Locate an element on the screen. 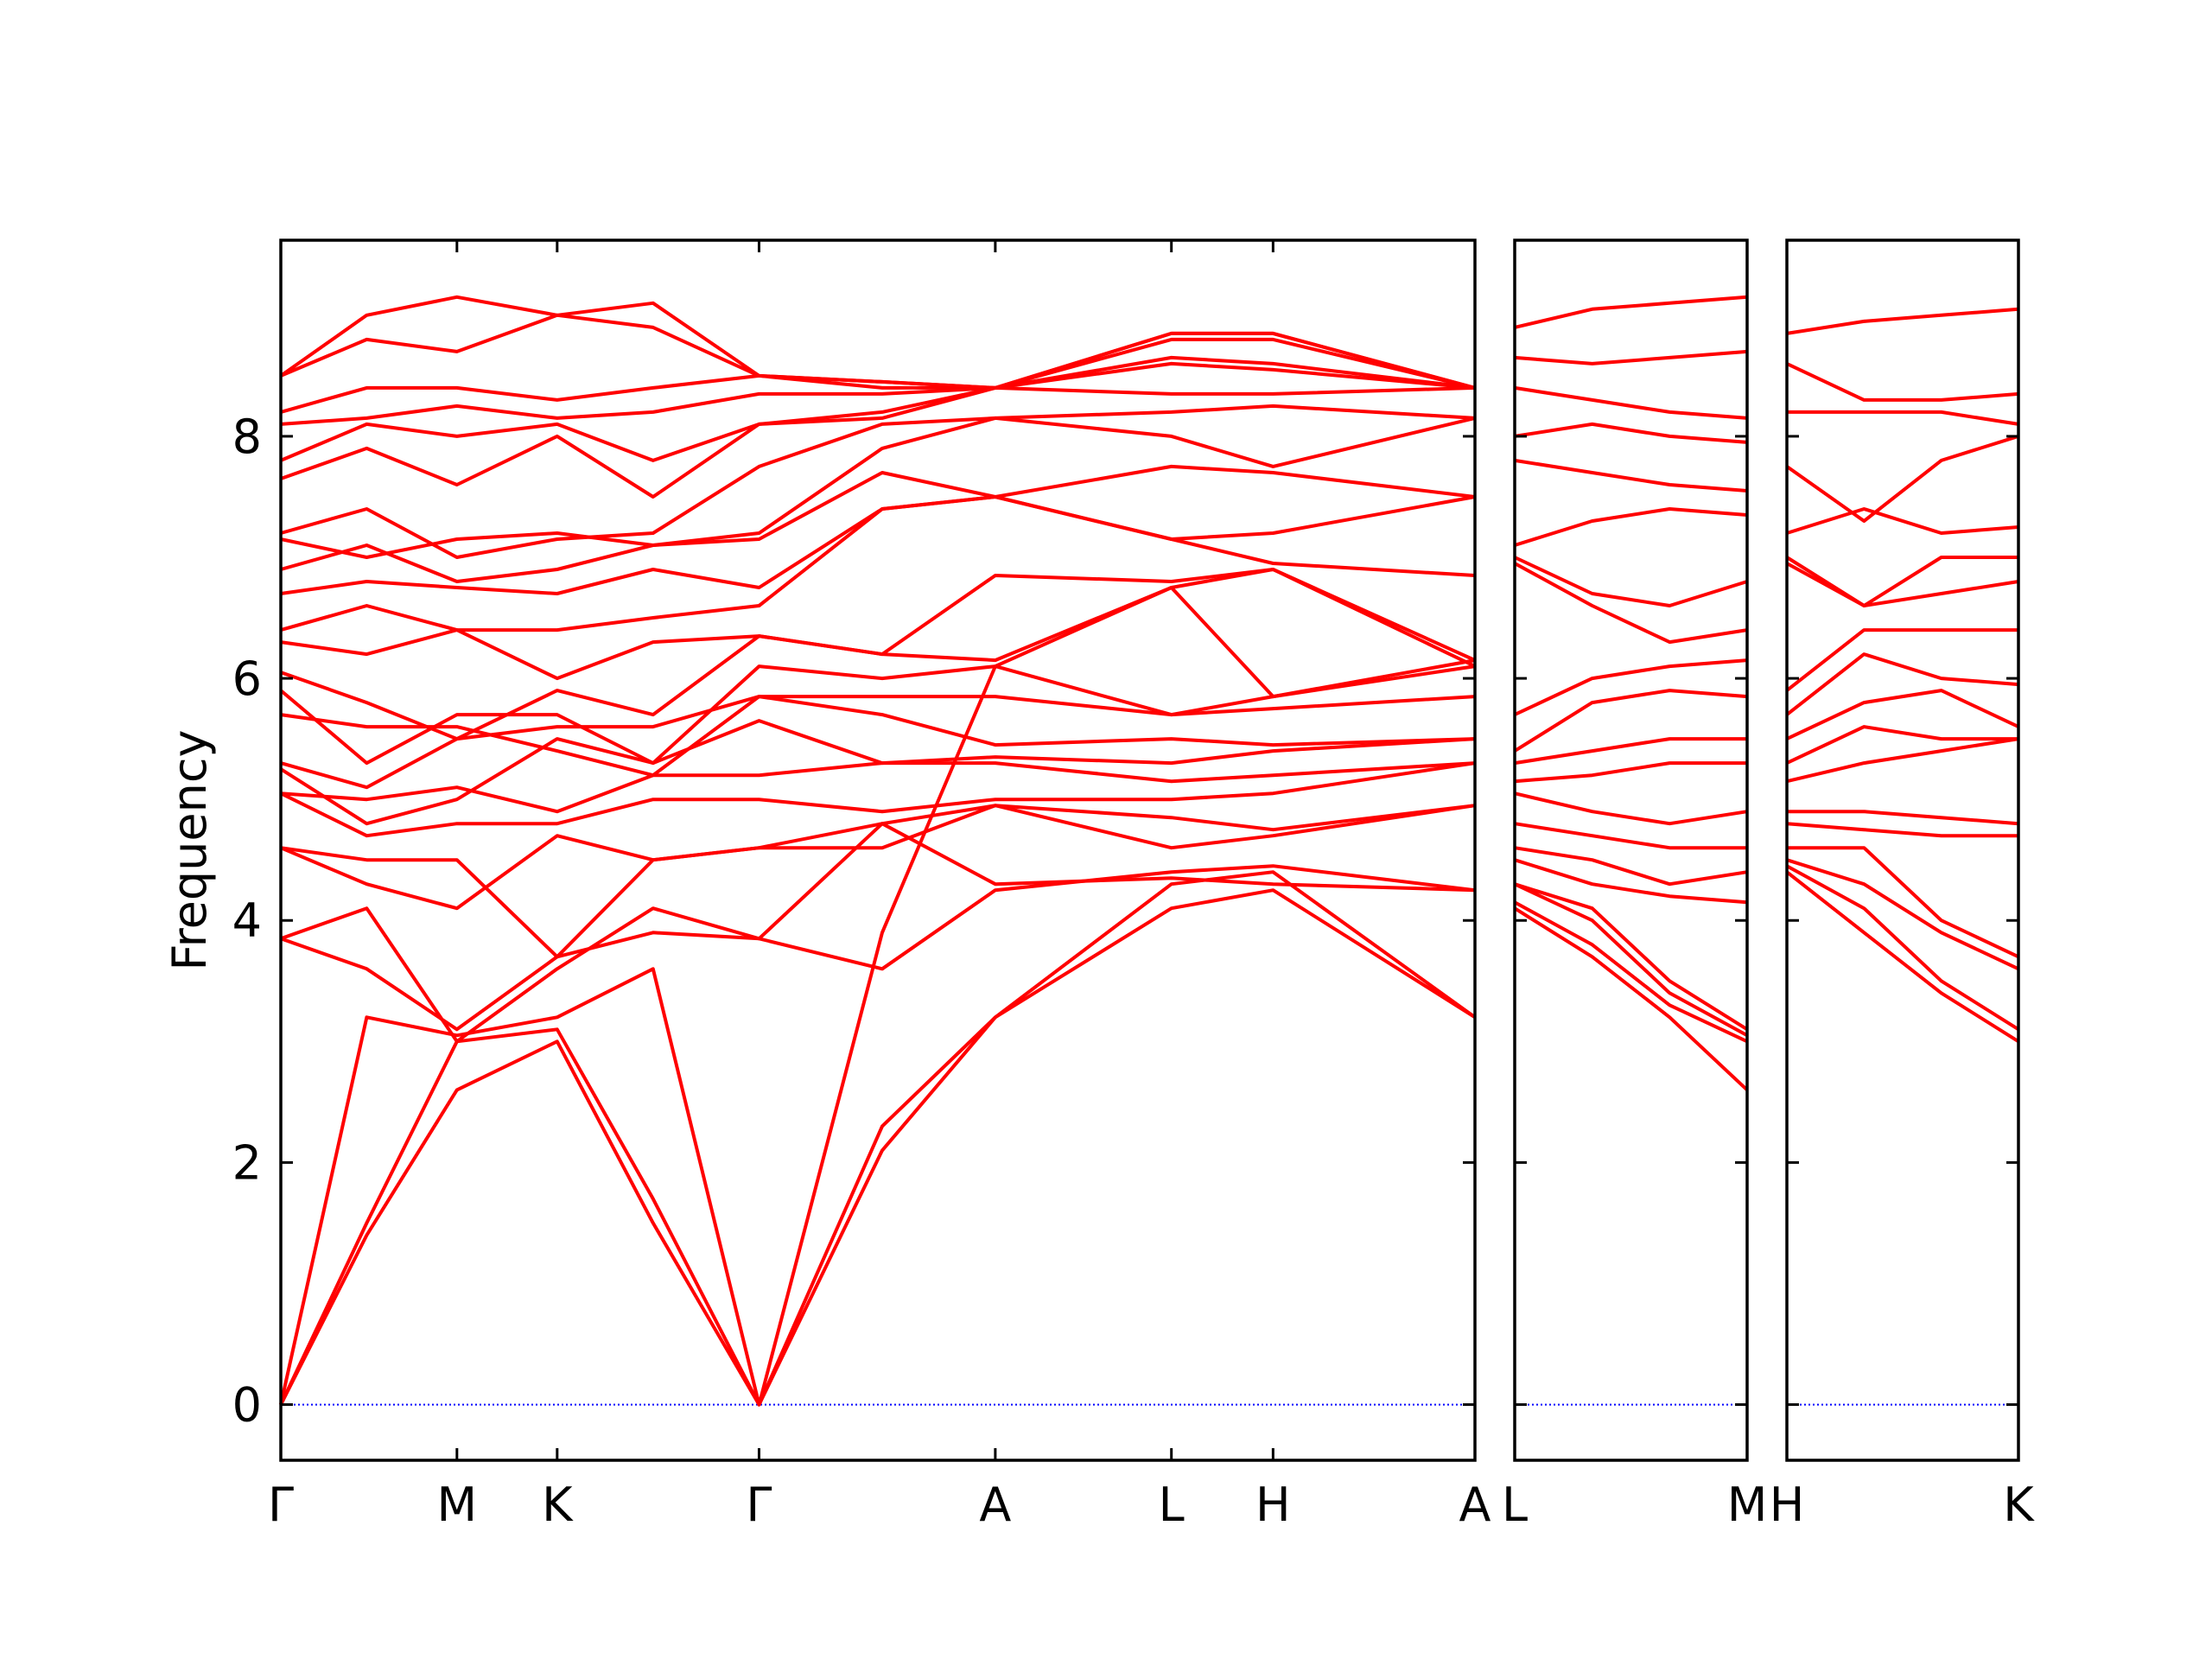  y-tick-label: 2 is located at coordinates (247, 1162).